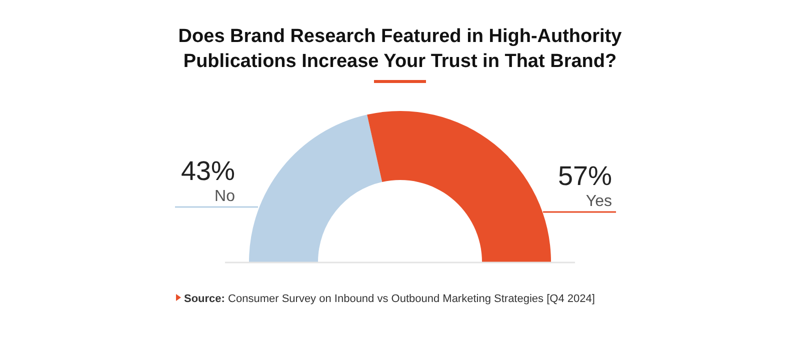 The height and width of the screenshot is (343, 800). Describe the element at coordinates (207, 171) in the screenshot. I see `data-label: 43%` at that location.